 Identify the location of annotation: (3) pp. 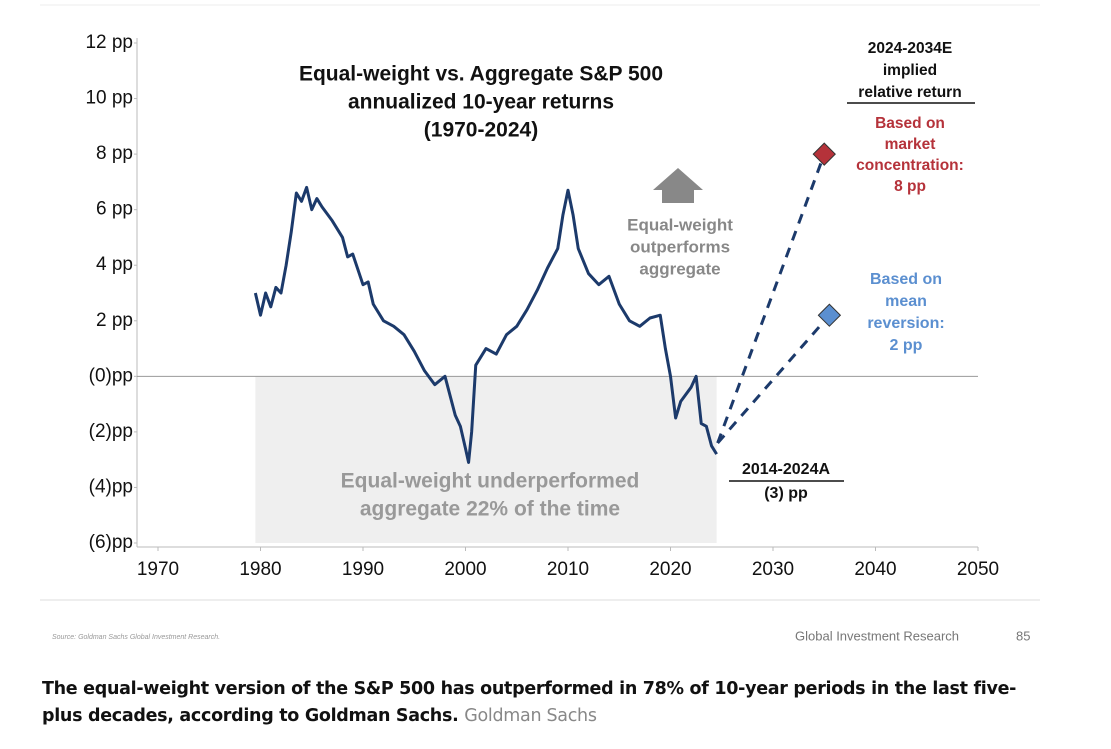
(786, 493).